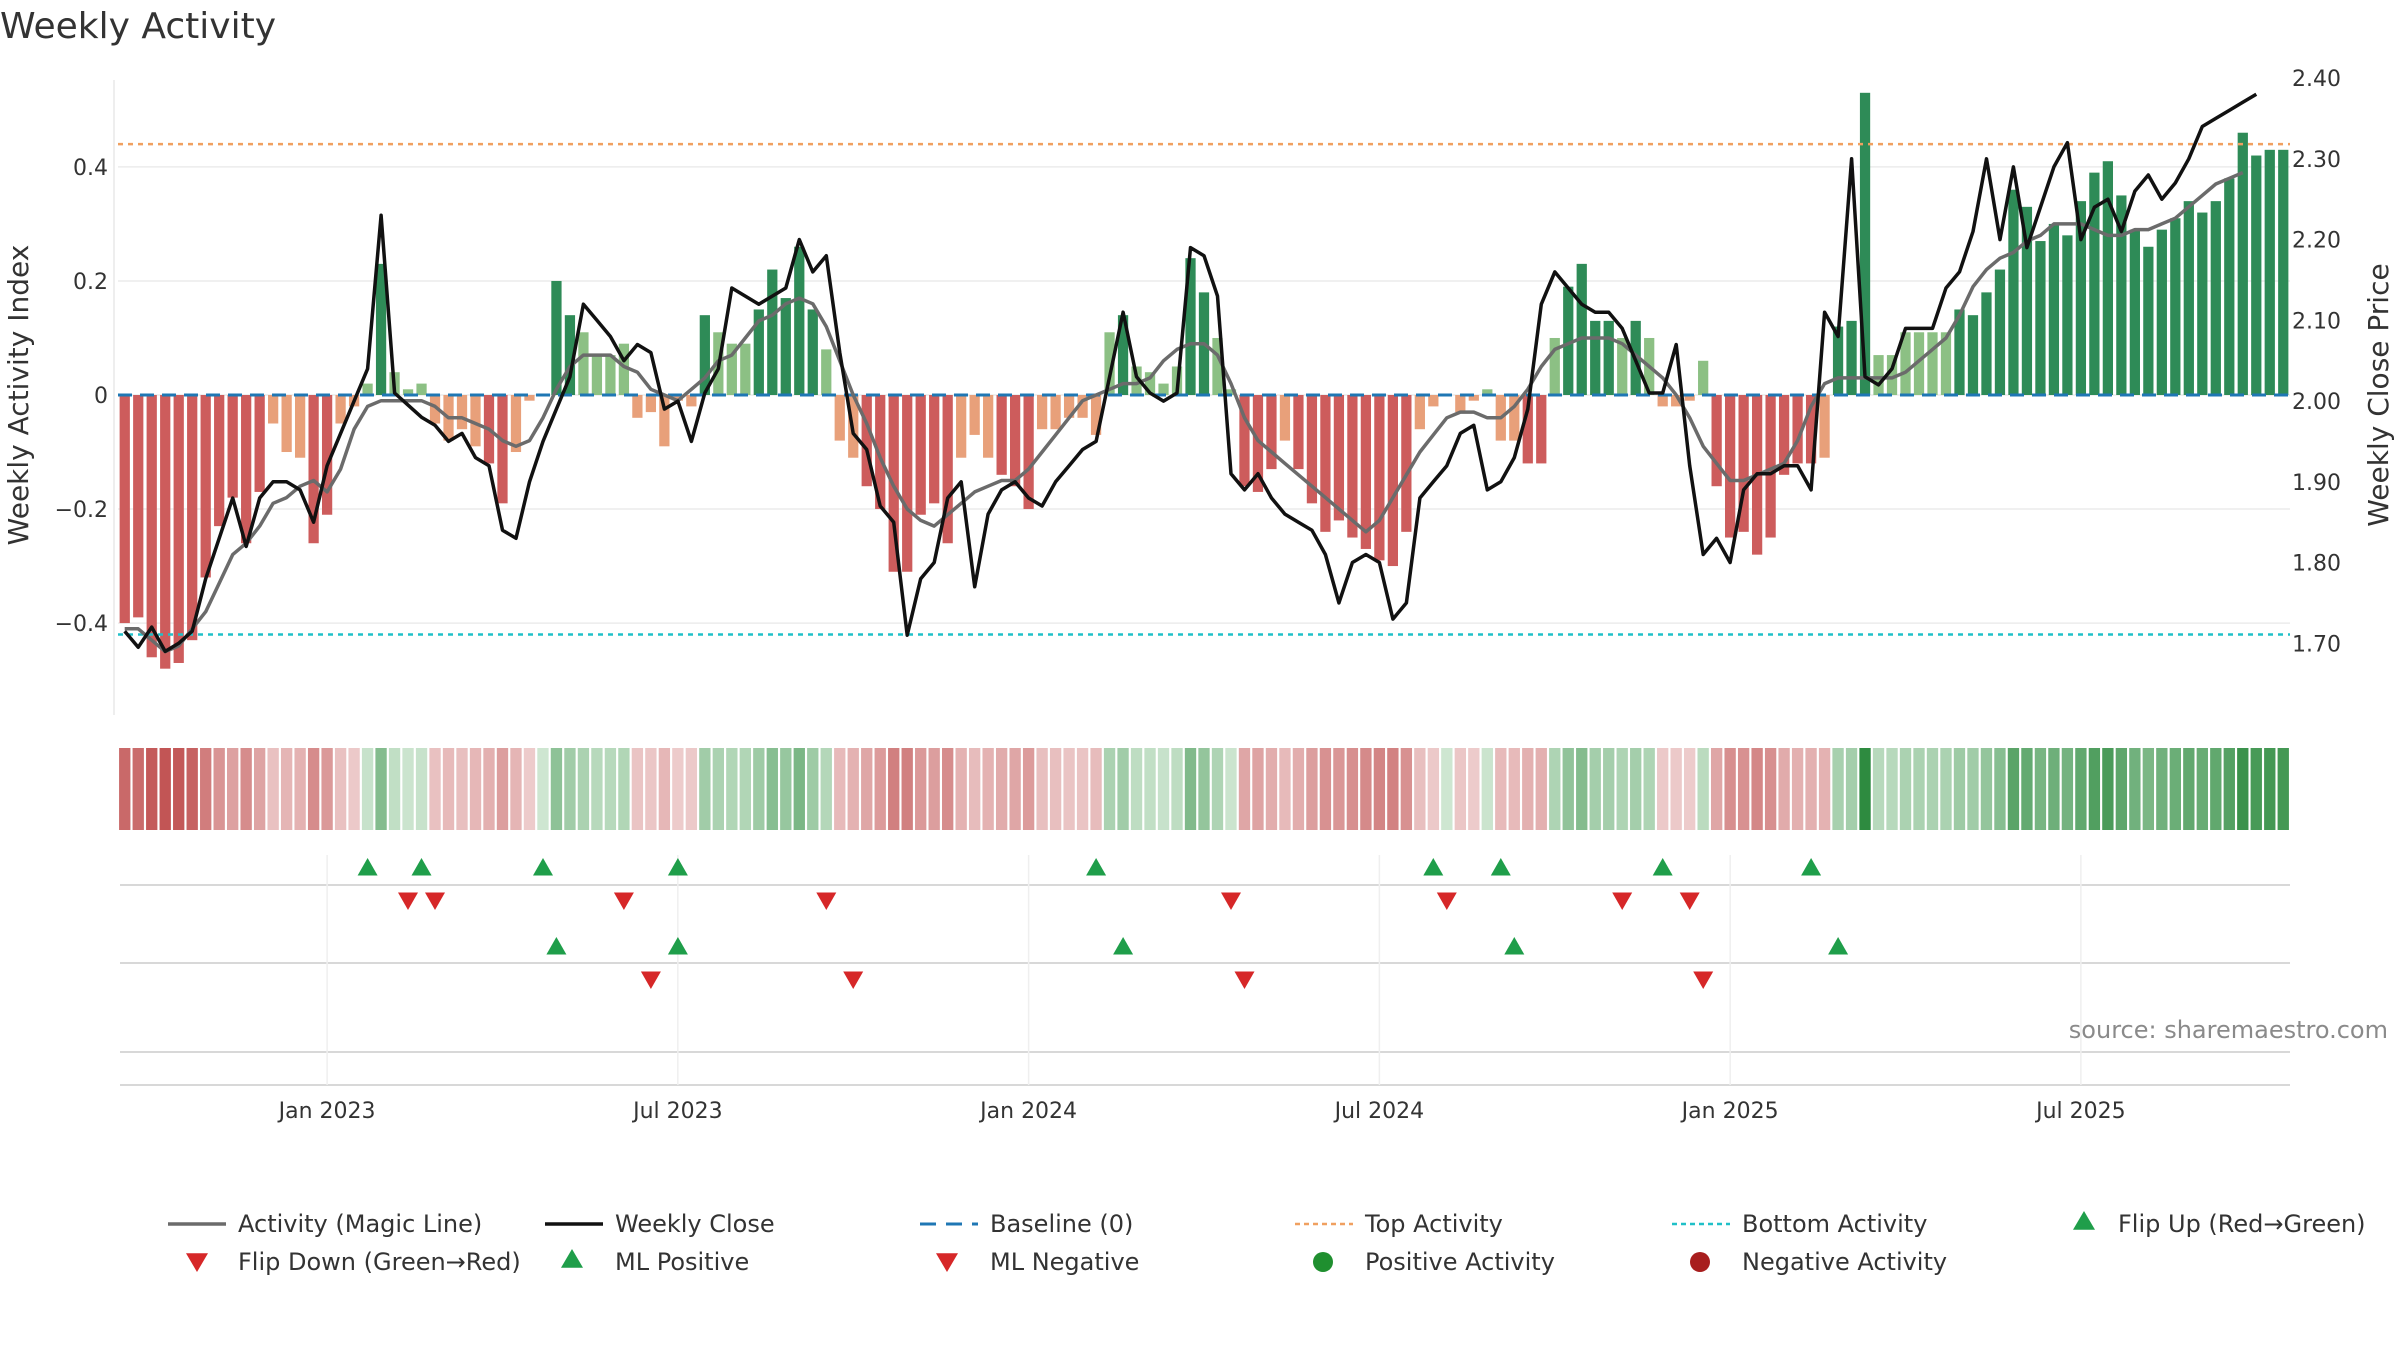 The image size is (2400, 1350). What do you see at coordinates (2316, 644) in the screenshot?
I see `y2-tick-label-7: 1.70` at bounding box center [2316, 644].